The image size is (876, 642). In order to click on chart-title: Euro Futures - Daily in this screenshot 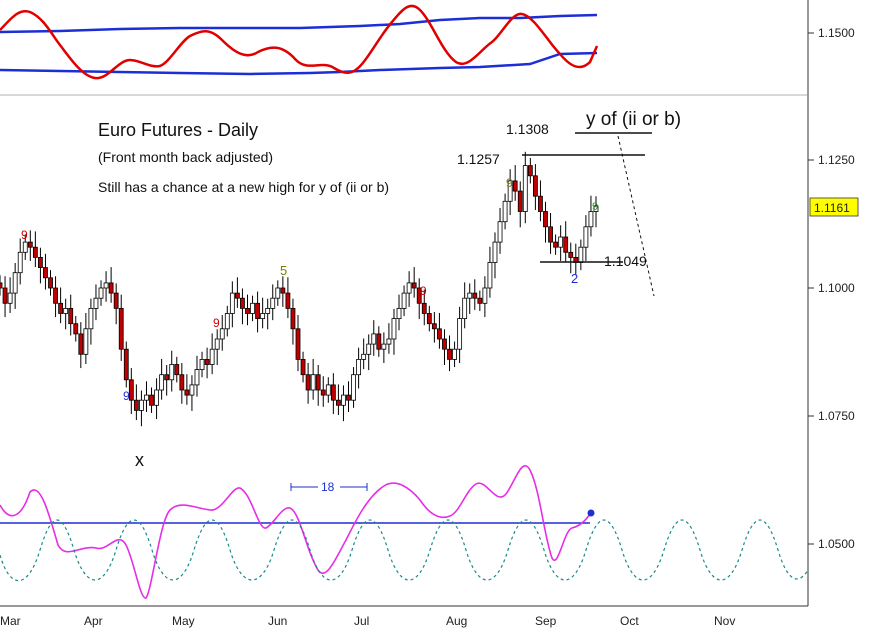, I will do `click(178, 130)`.